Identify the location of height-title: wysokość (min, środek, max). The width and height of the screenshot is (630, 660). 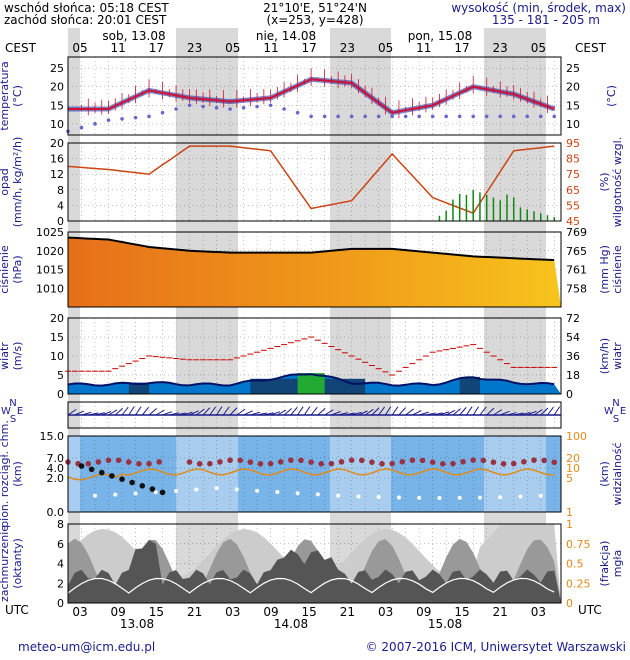
(538, 8).